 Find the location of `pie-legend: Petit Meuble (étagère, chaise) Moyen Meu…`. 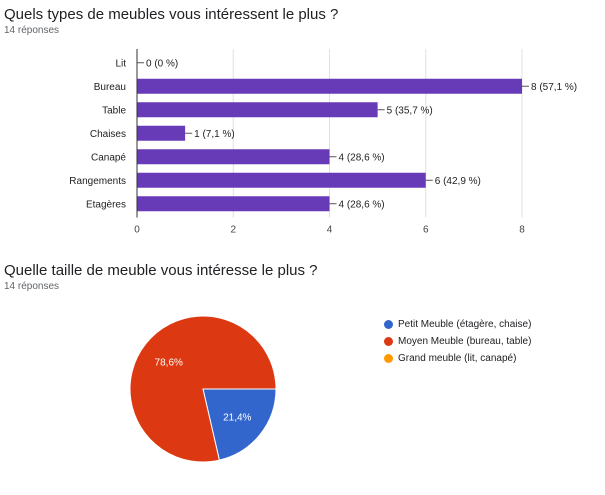

pie-legend: Petit Meuble (étagère, chaise) Moyen Meu… is located at coordinates (457, 341).